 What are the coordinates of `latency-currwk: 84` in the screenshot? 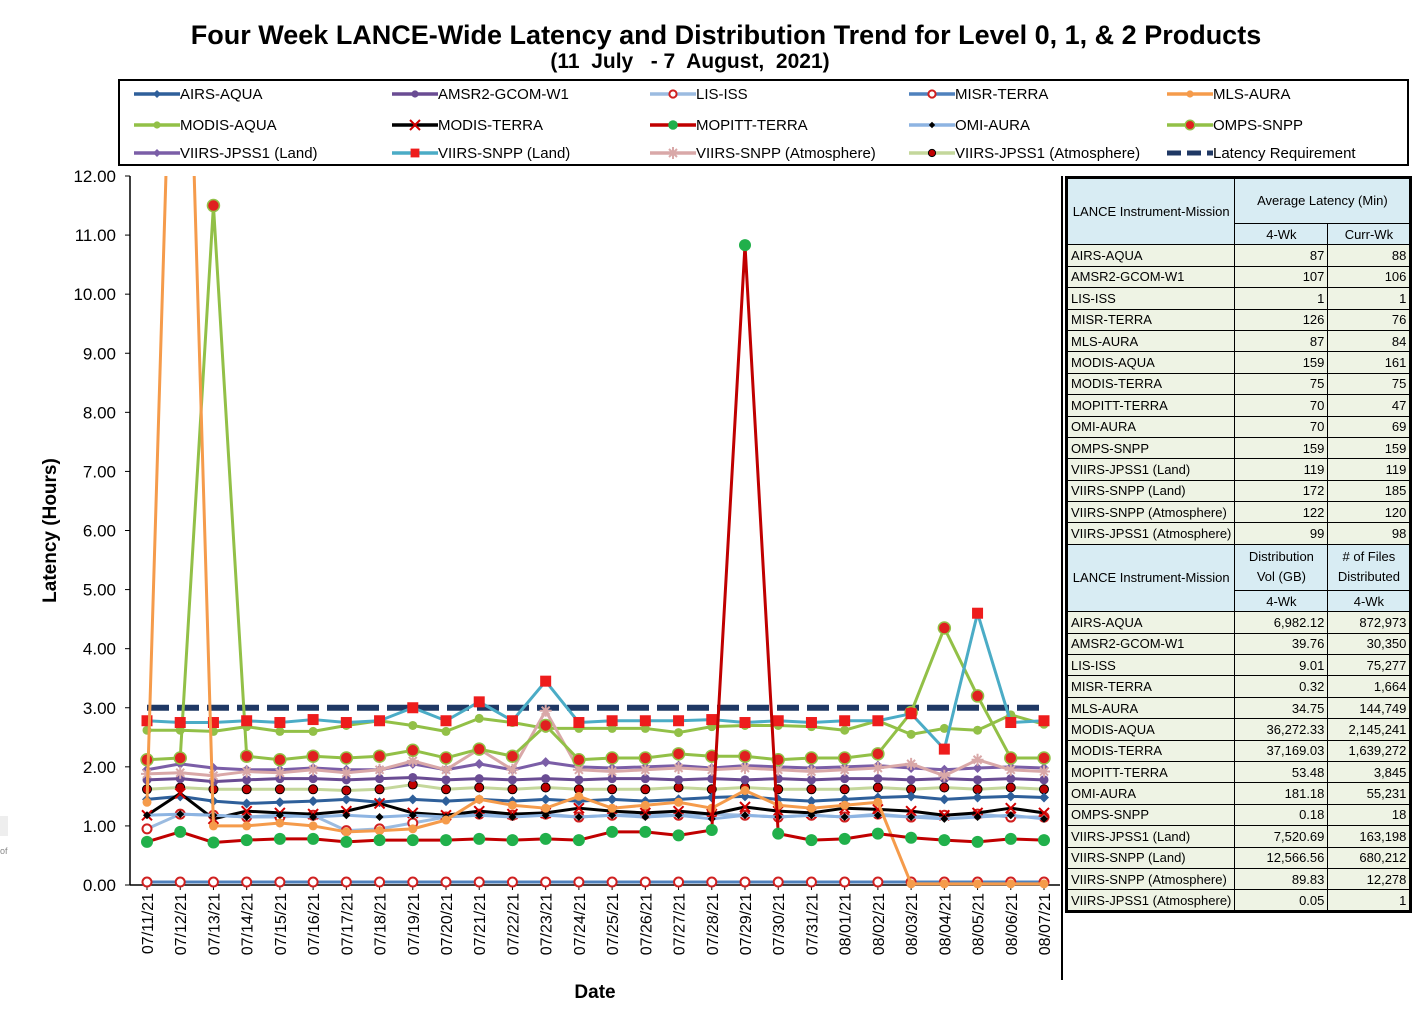 It's located at (1369, 341).